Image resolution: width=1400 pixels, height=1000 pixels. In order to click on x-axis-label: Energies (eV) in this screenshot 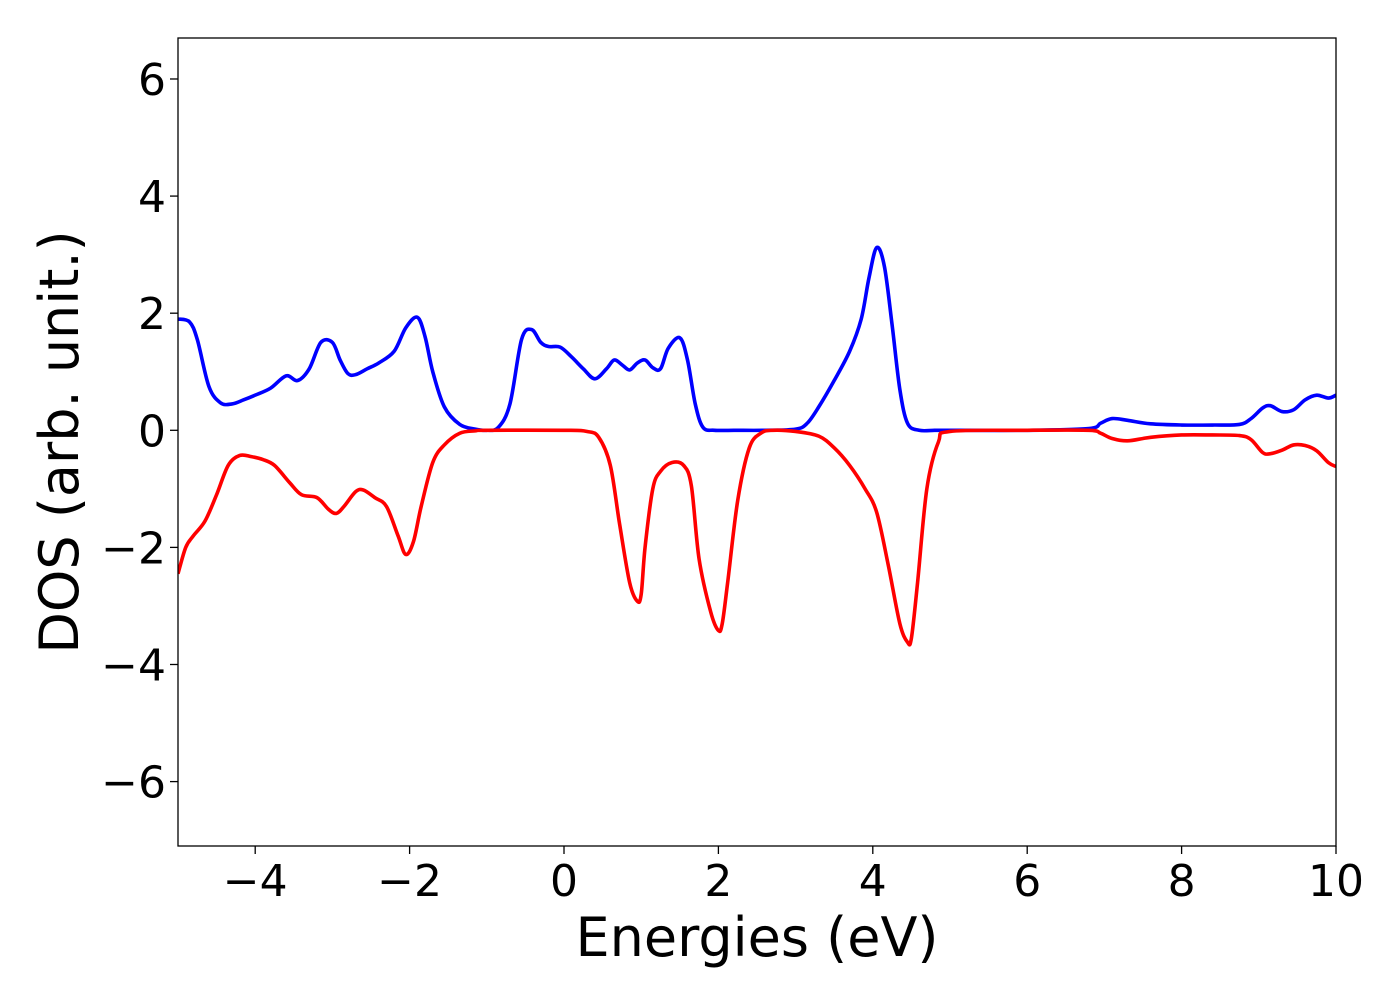, I will do `click(757, 937)`.